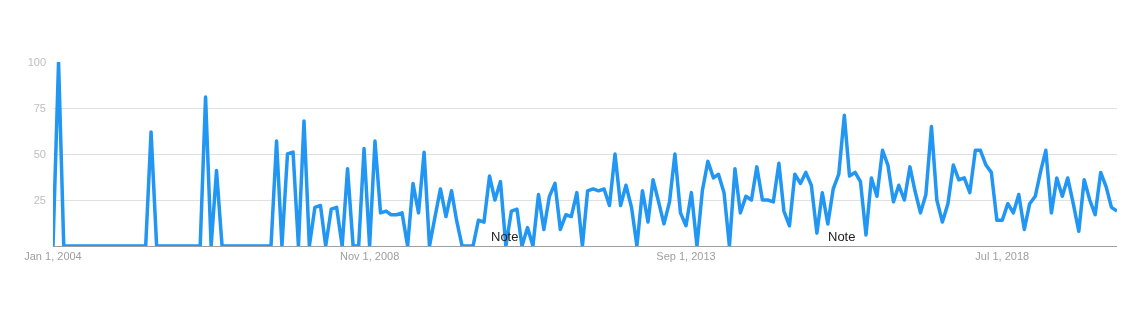 This screenshot has height=328, width=1144. What do you see at coordinates (36, 61) in the screenshot?
I see `y-tick-label: 100` at bounding box center [36, 61].